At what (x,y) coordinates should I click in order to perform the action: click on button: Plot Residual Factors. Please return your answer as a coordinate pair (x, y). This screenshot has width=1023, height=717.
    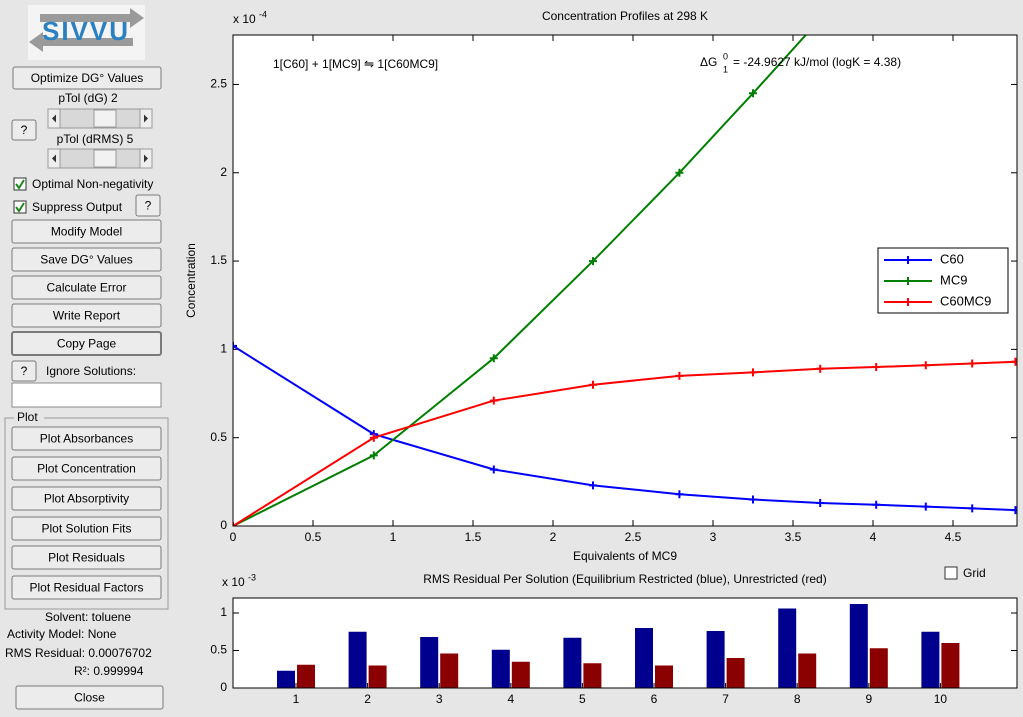
    Looking at the image, I should click on (86, 587).